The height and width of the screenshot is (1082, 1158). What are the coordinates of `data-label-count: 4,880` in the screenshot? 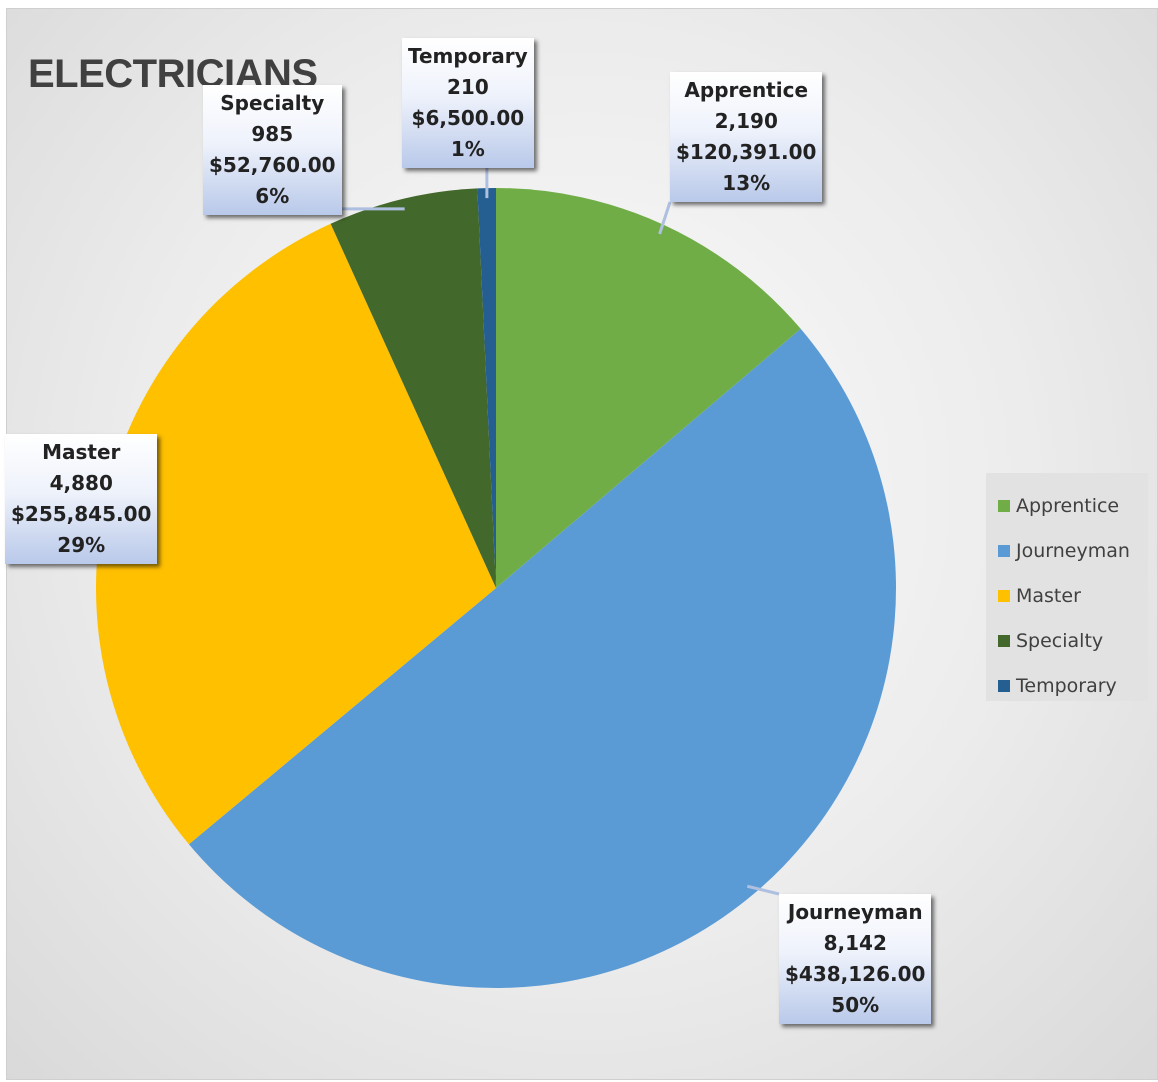 It's located at (81, 483).